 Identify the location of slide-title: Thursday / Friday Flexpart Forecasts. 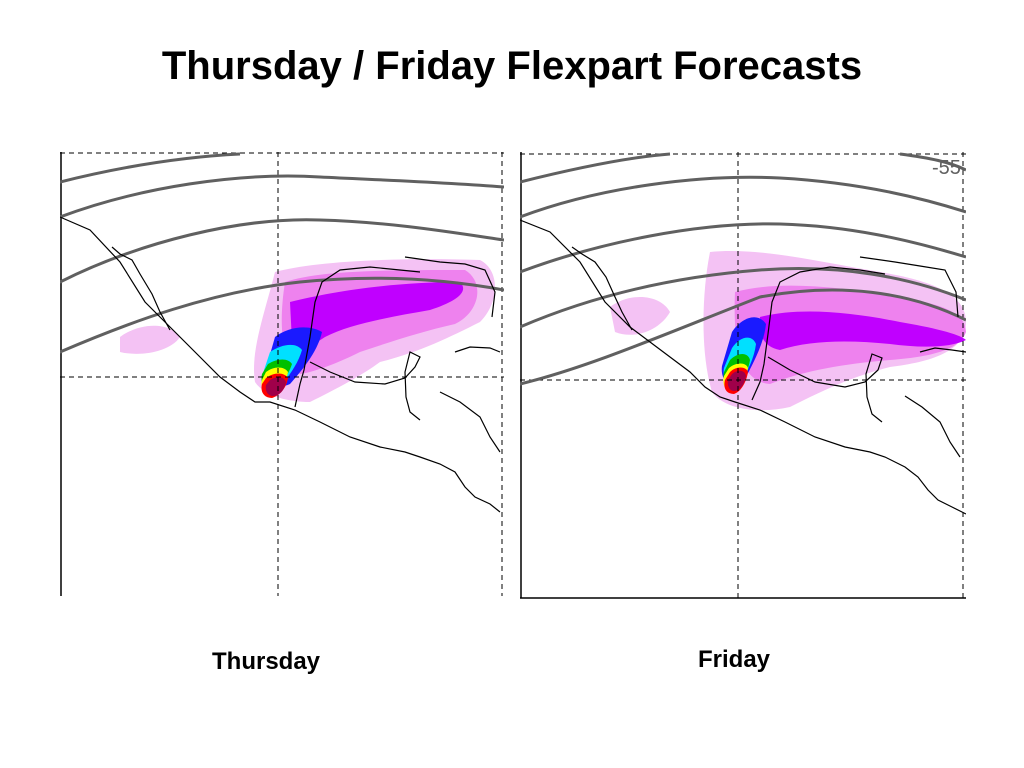
(512, 66).